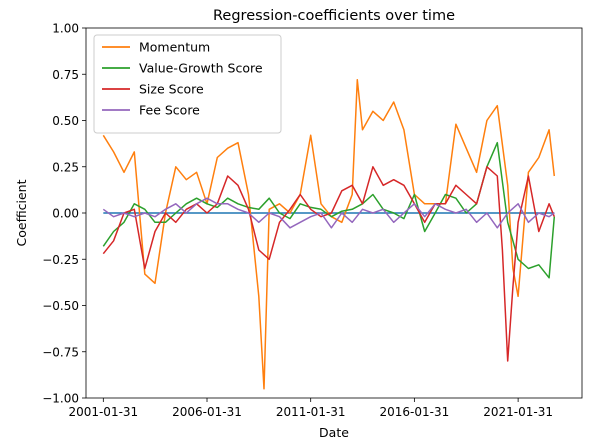 This screenshot has height=445, width=606. I want to click on chart-title: Regression-coefficients over time, so click(334, 16).